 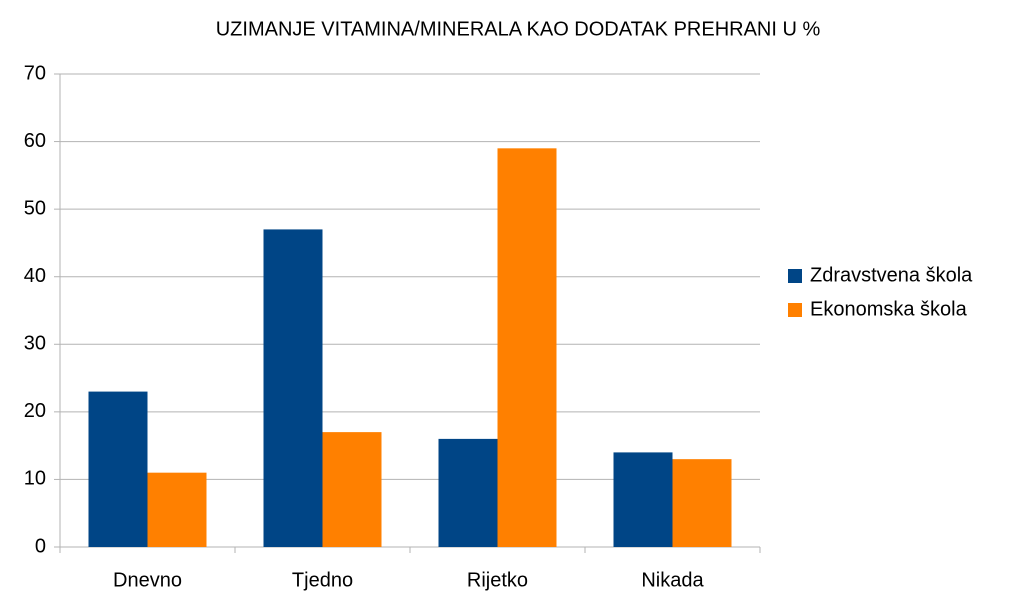 What do you see at coordinates (147, 580) in the screenshot?
I see `x-tick-label: Dnevno` at bounding box center [147, 580].